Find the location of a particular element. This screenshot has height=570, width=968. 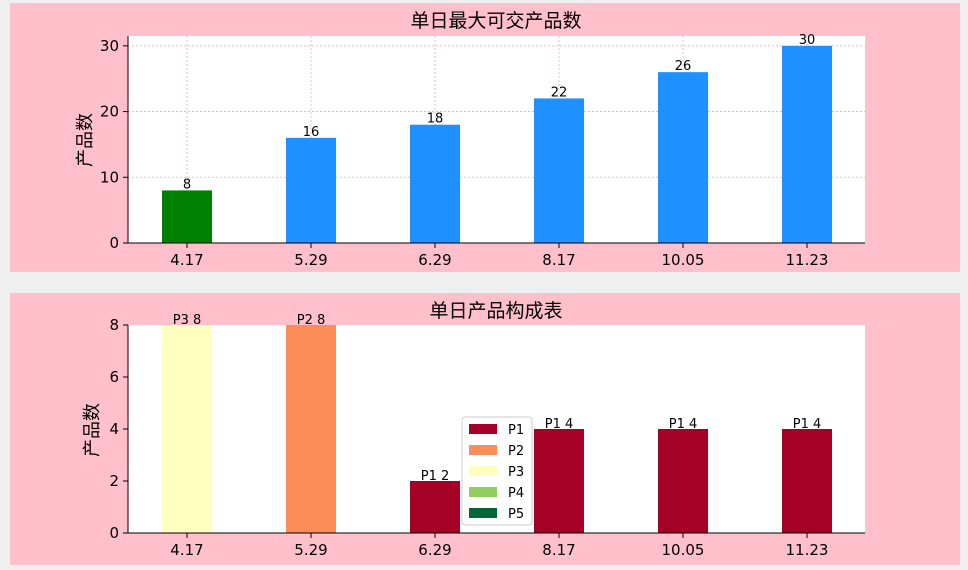

bottom-x-tick-label: 6.29 is located at coordinates (434, 550).